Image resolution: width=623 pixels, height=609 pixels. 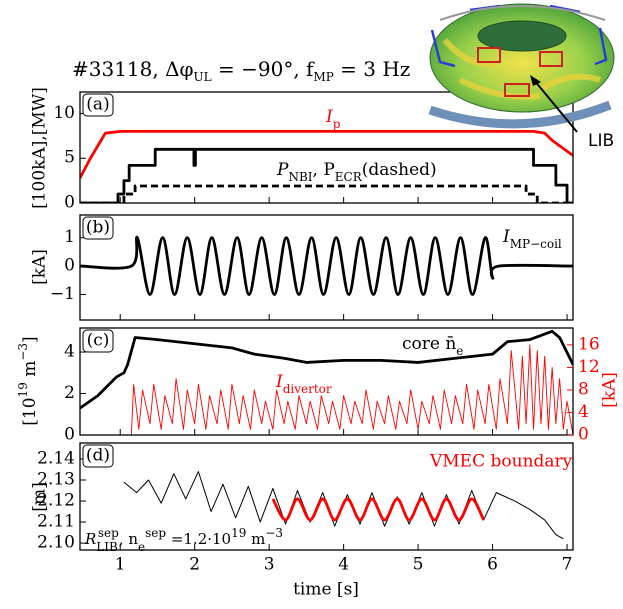 What do you see at coordinates (522, 13) in the screenshot?
I see `coil-frame` at bounding box center [522, 13].